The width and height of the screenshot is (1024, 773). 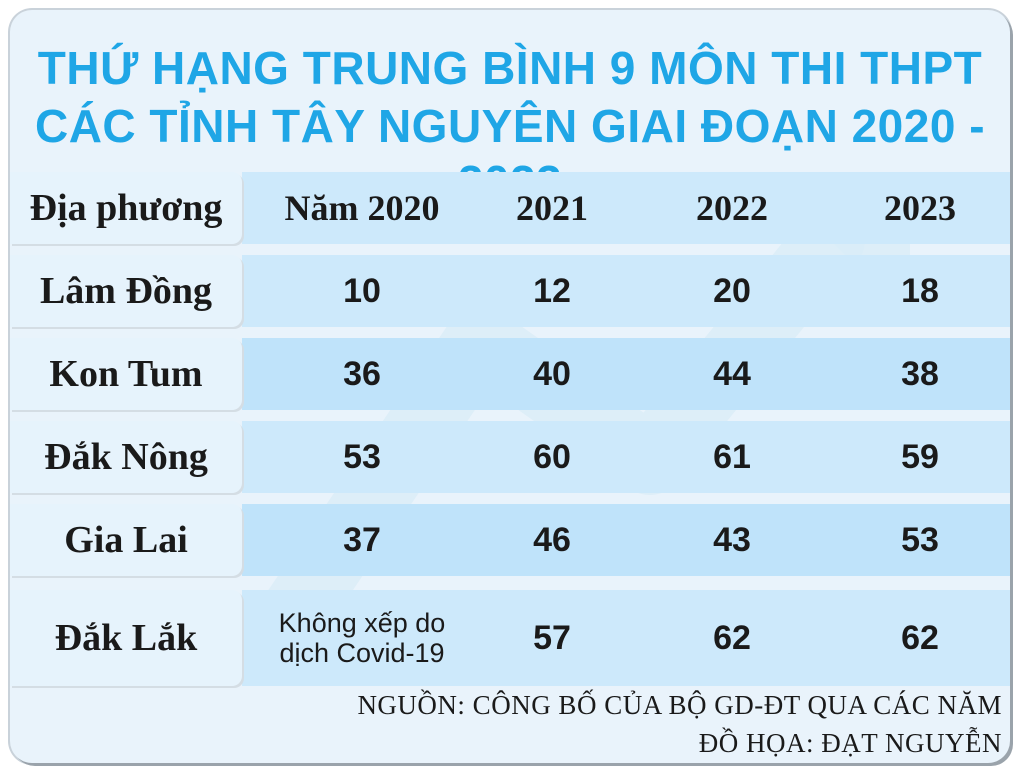 What do you see at coordinates (732, 208) in the screenshot?
I see `column-header-2022: 2022` at bounding box center [732, 208].